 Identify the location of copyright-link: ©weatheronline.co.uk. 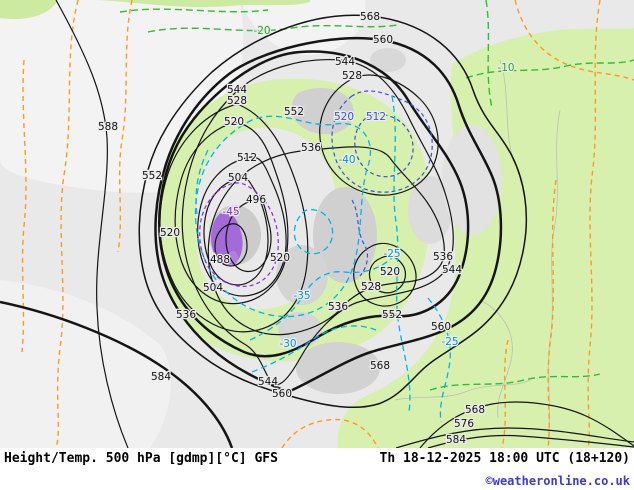
(558, 481).